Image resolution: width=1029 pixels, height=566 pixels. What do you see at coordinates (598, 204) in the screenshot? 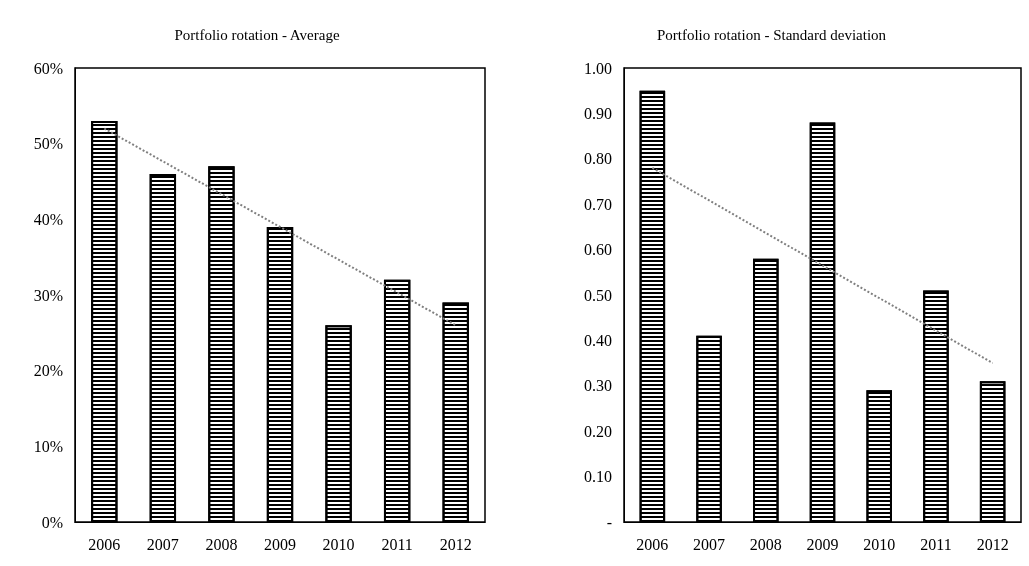
I see `y-tick-label: 0.70` at bounding box center [598, 204].